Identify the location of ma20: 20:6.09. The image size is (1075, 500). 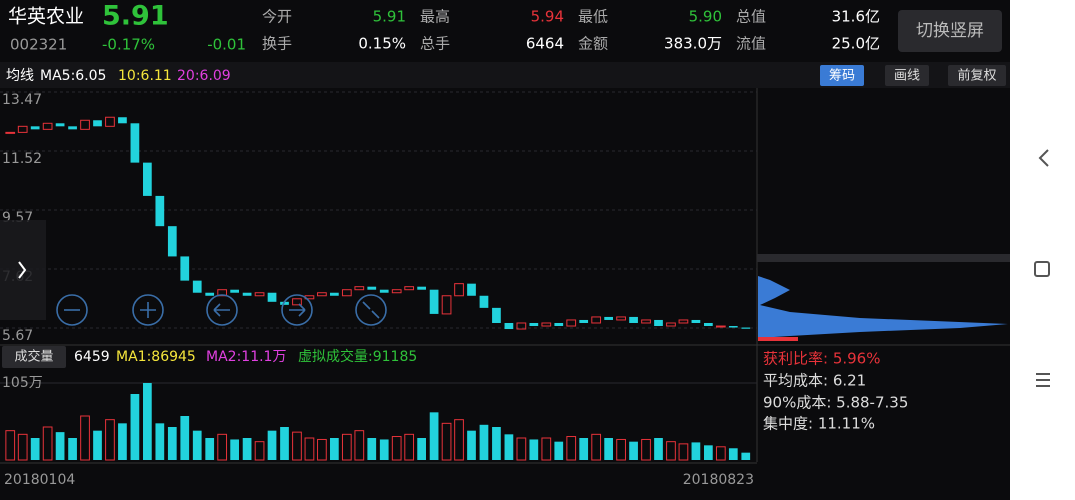
(204, 76).